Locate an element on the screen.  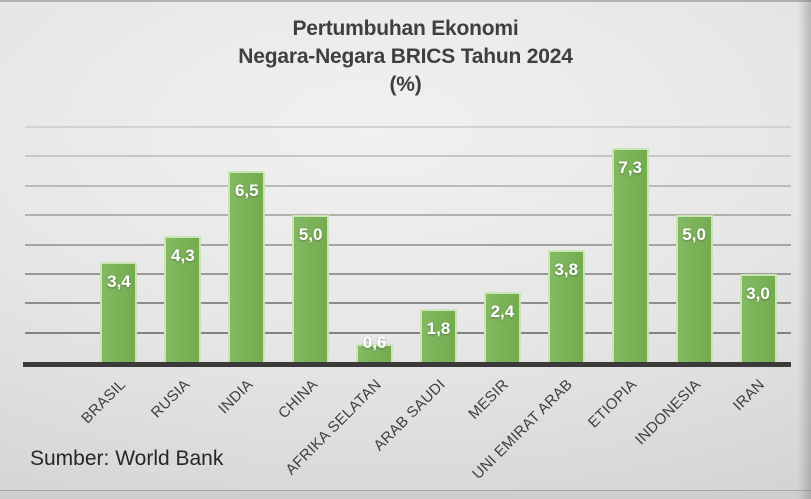
bar-value-label: 3,4 is located at coordinates (119, 282).